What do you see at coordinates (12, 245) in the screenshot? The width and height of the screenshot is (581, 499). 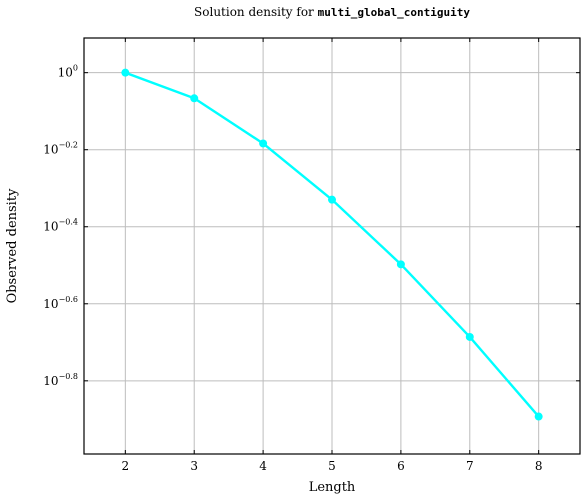 I see `y-axis-label: Observed density` at bounding box center [12, 245].